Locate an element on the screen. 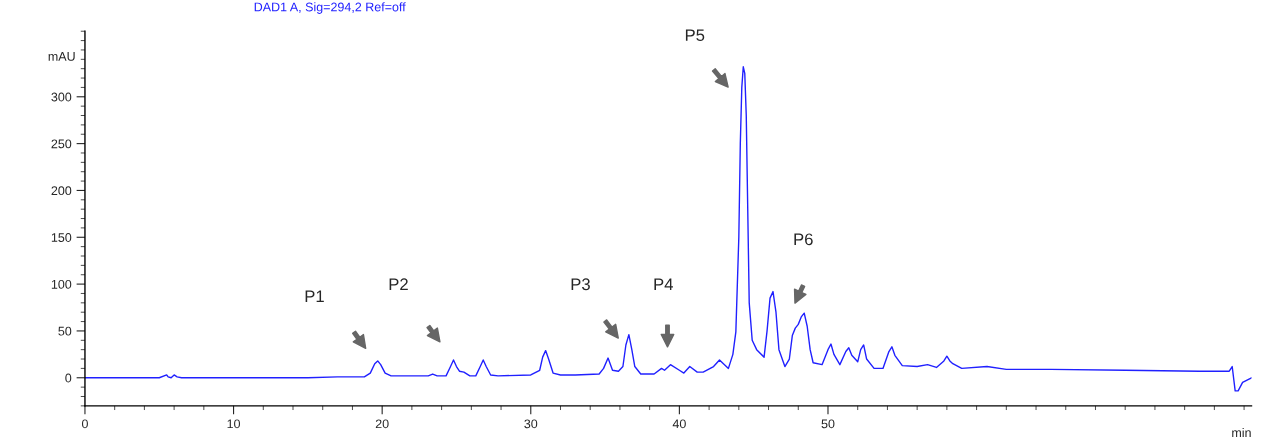 The width and height of the screenshot is (1268, 446). x-tick-label: 40 is located at coordinates (679, 424).